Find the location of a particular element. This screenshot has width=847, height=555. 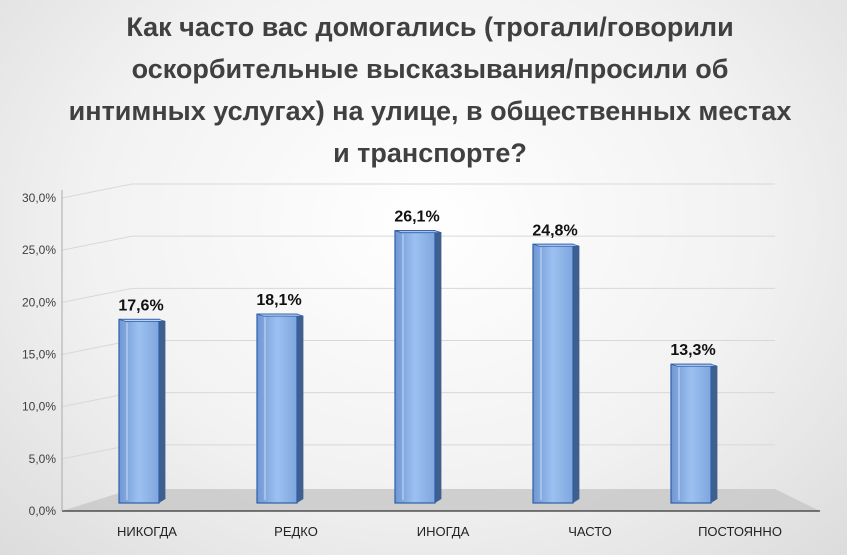

y-axis: 0,0% 5,0% 10,0% 15,0% 20,0% 25,0% 30,0% is located at coordinates (42, 354).